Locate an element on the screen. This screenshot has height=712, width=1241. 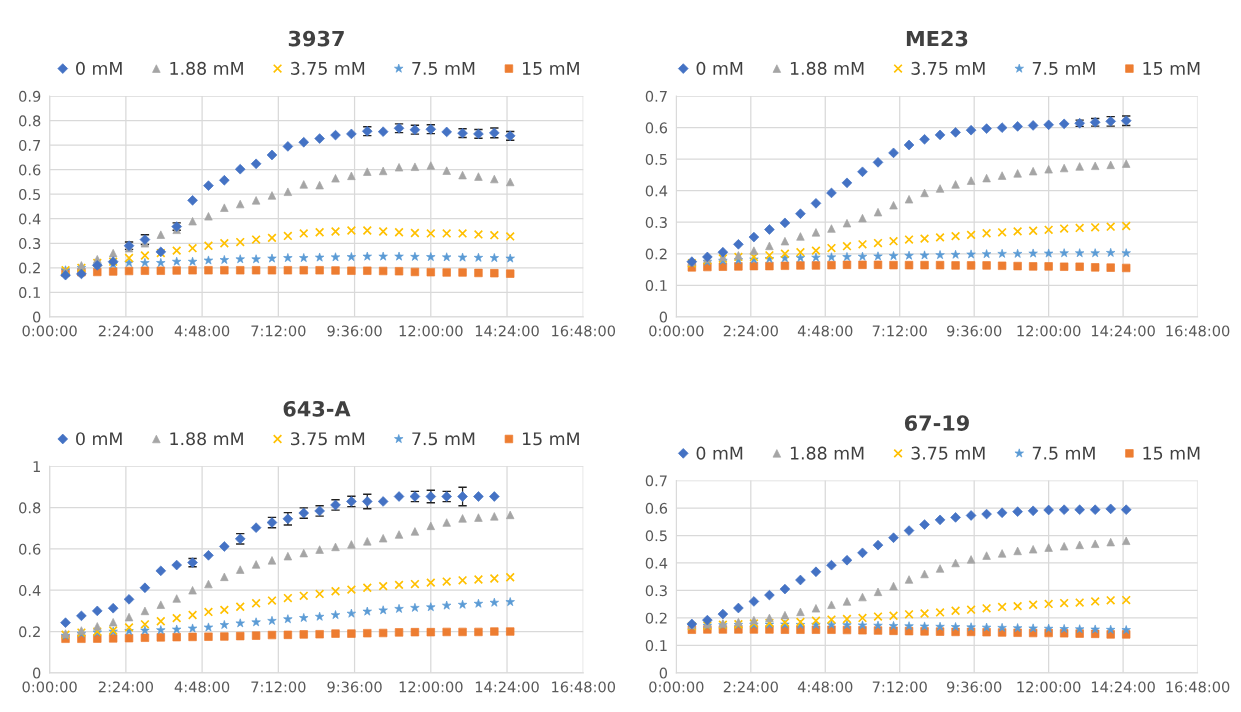
y-tick-label: 0.9 is located at coordinates (30, 96).